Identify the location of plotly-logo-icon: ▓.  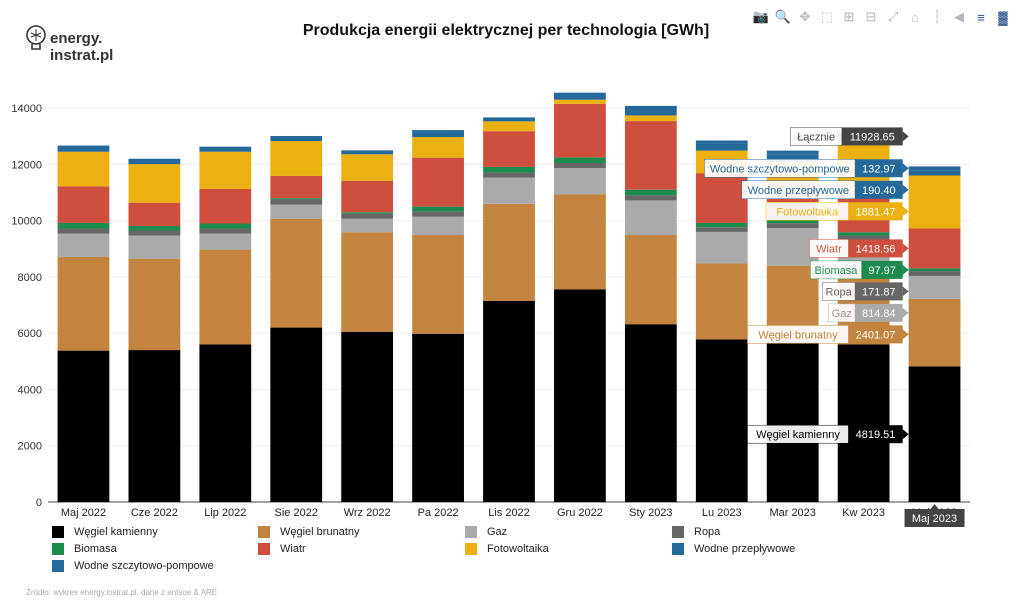
(1003, 17).